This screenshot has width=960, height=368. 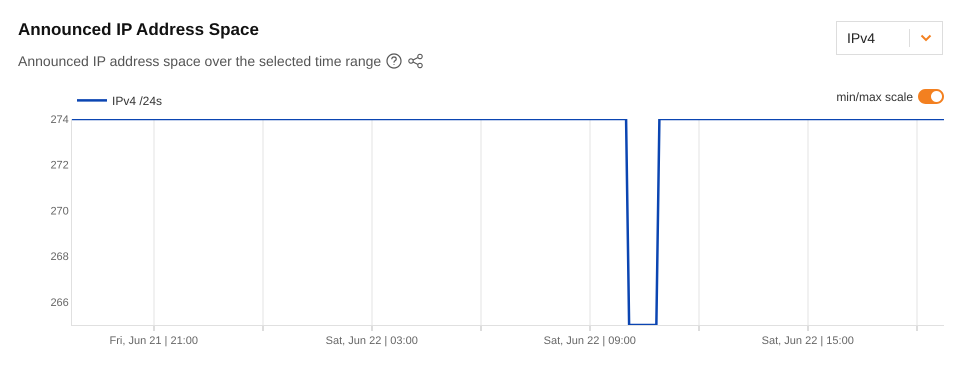 I want to click on x-tick-label: Sat, Jun 22 | 15:00, so click(x=808, y=341).